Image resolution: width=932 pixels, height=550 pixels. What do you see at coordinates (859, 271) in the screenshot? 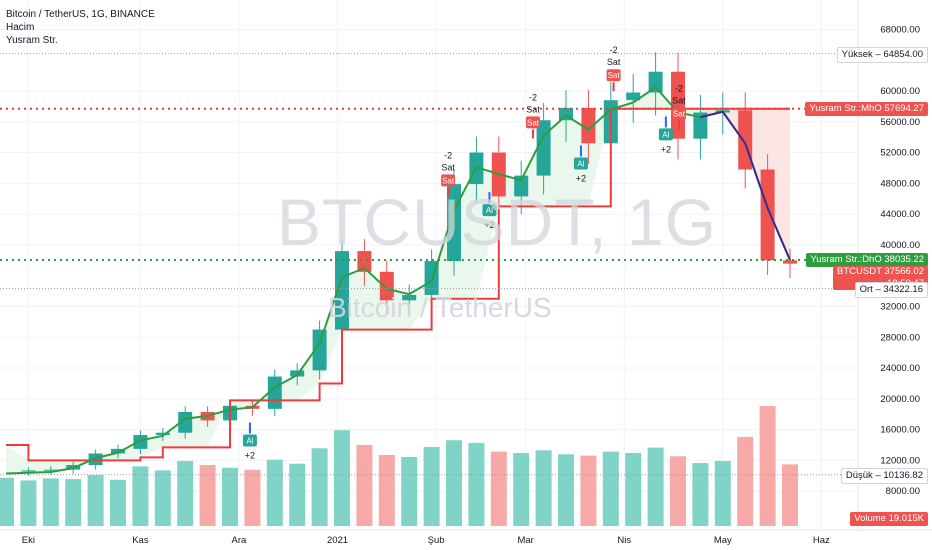
I see `last-label: BTCUSDT` at bounding box center [859, 271].